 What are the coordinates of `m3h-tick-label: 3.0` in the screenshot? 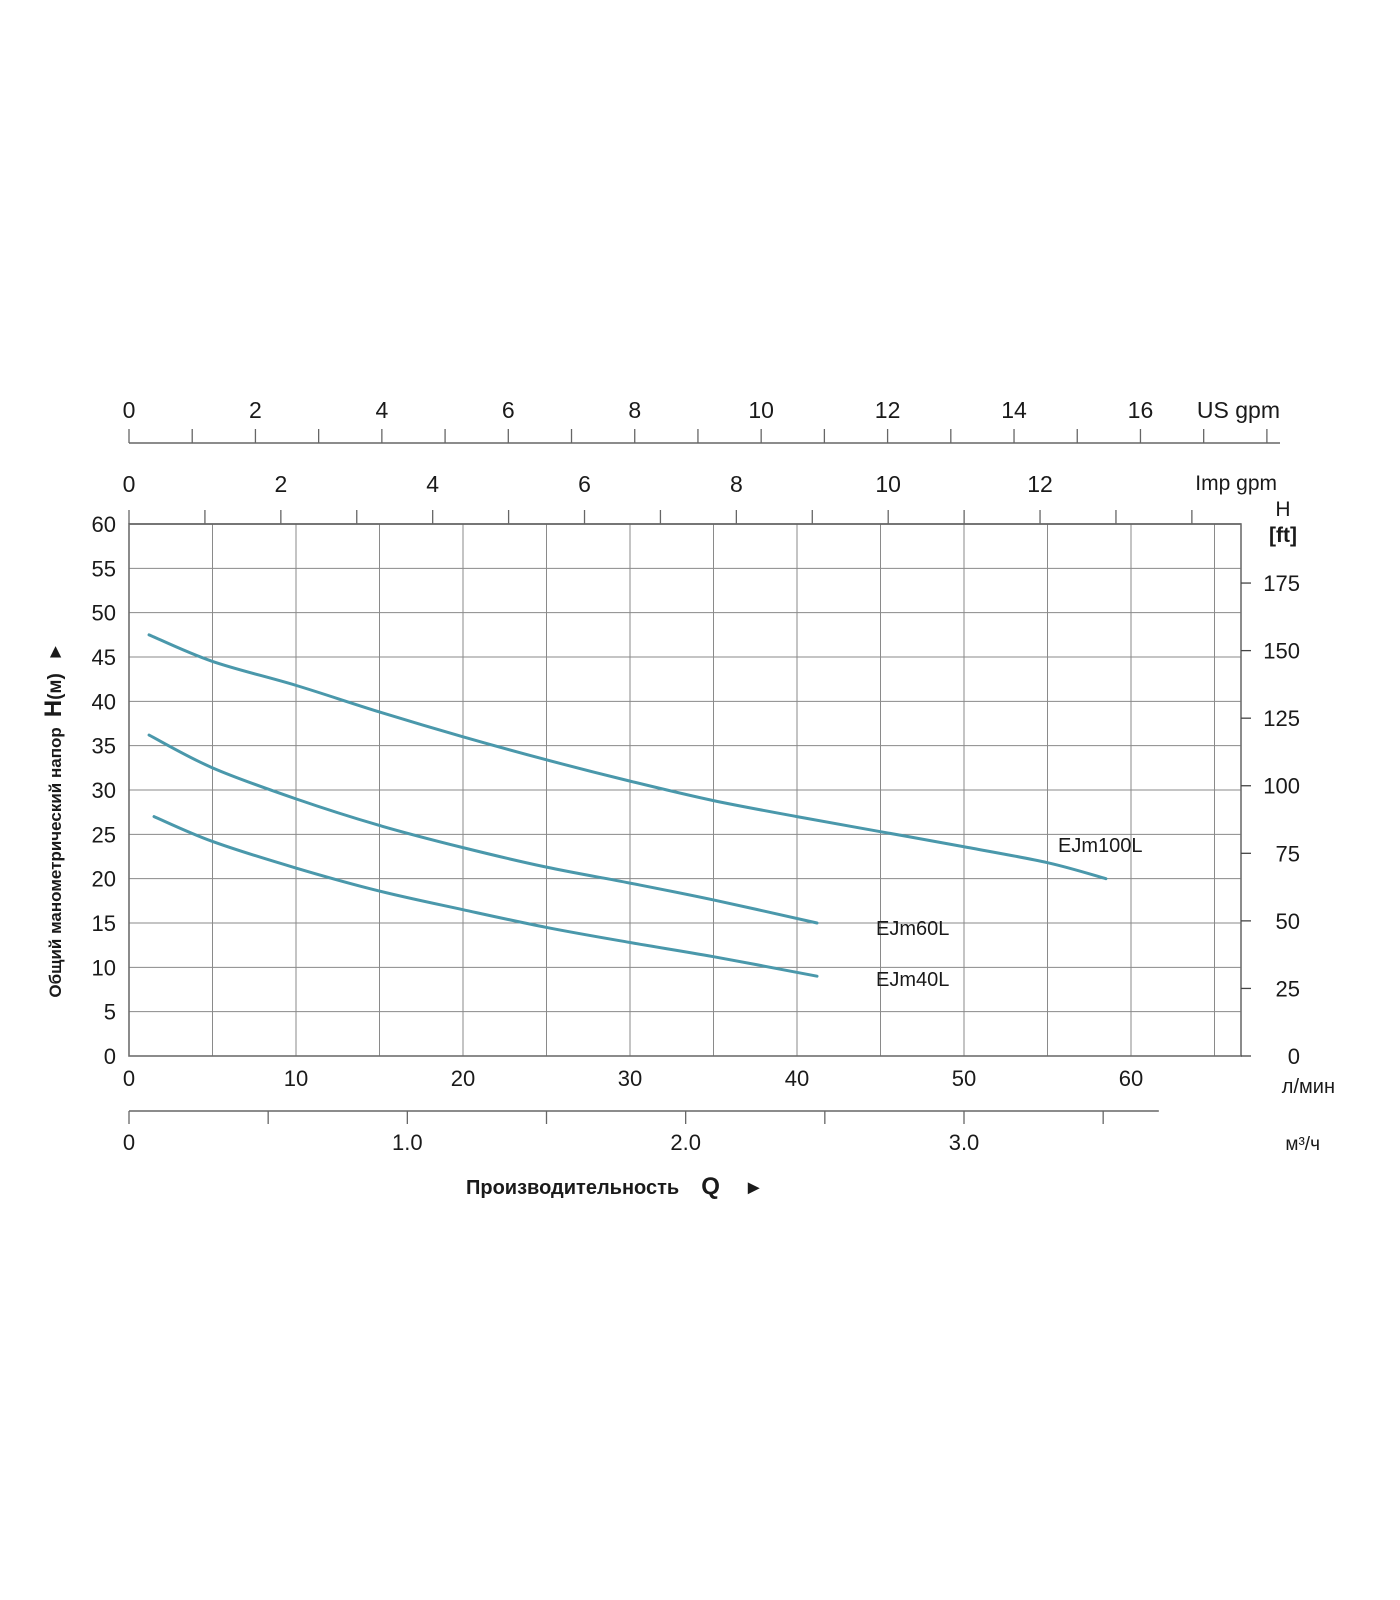 It's located at (964, 1142).